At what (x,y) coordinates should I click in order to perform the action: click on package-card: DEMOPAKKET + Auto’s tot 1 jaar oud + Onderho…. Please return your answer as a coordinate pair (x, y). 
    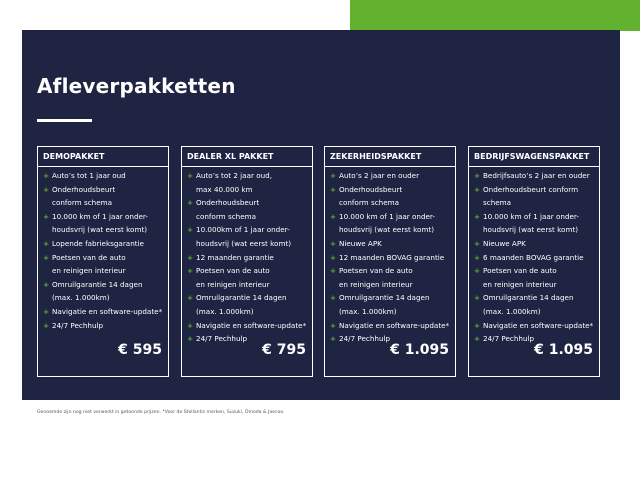
    Looking at the image, I should click on (103, 261).